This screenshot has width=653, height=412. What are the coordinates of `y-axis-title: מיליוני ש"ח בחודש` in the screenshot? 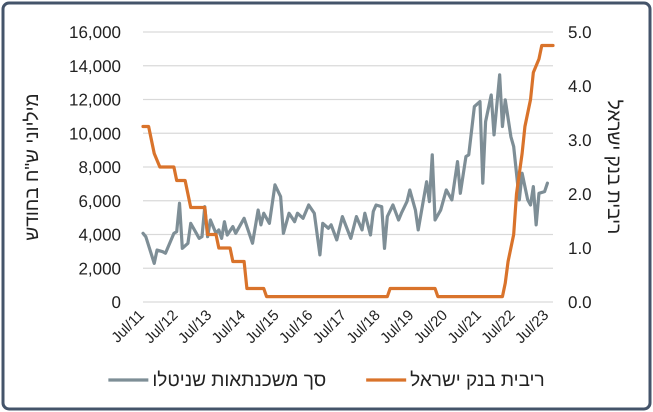 It's located at (32, 167).